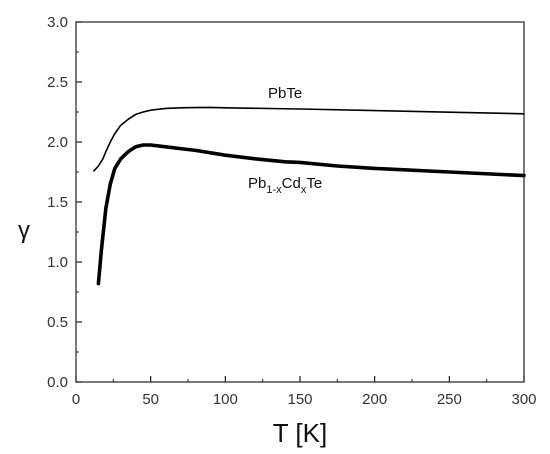 The image size is (550, 454). Describe the element at coordinates (449, 399) in the screenshot. I see `x-tick-label: 250` at that location.